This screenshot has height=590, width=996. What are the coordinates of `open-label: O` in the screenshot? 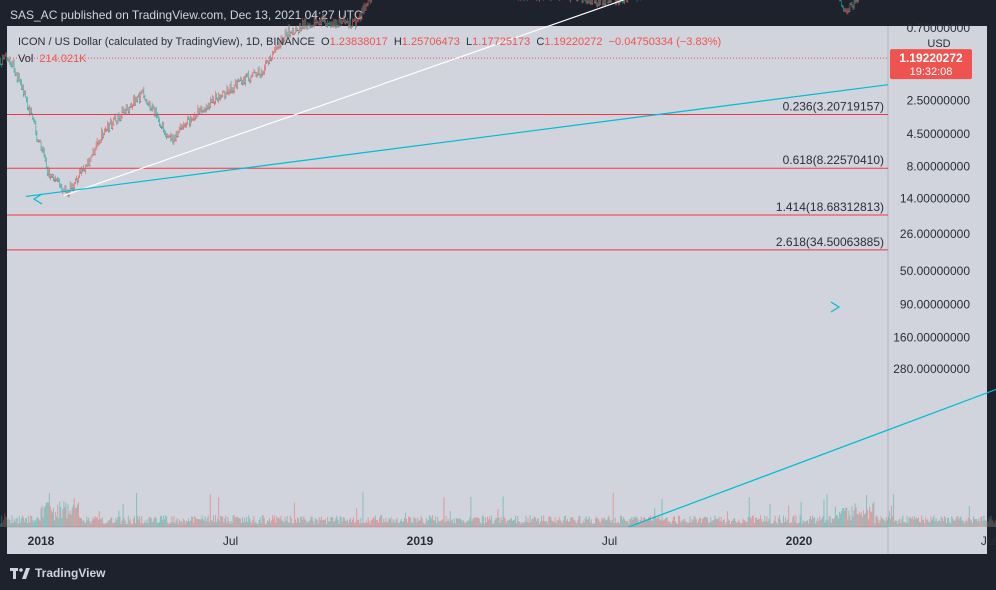 It's located at (325, 42).